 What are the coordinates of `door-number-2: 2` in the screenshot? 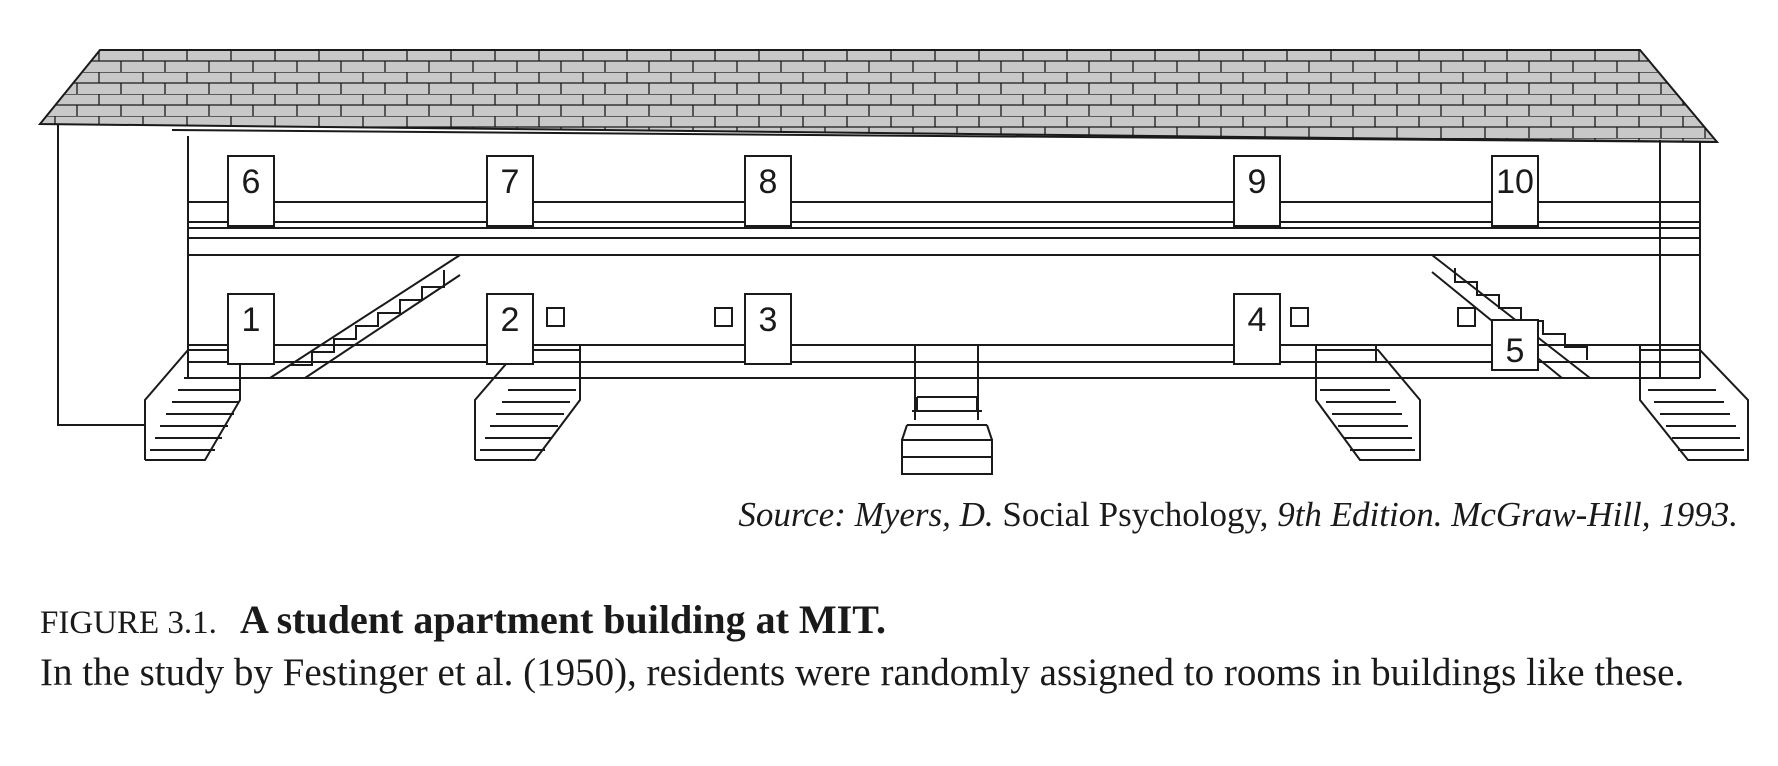 It's located at (510, 320).